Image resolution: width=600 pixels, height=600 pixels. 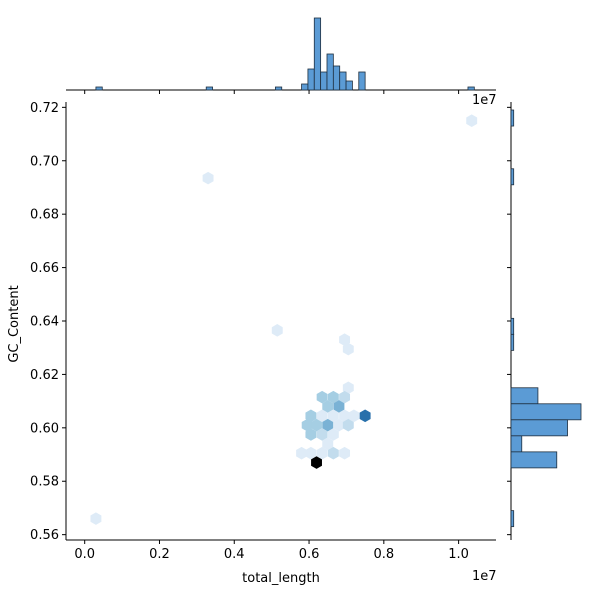 I want to click on x-offset-label-top: 1e7, so click(x=484, y=100).